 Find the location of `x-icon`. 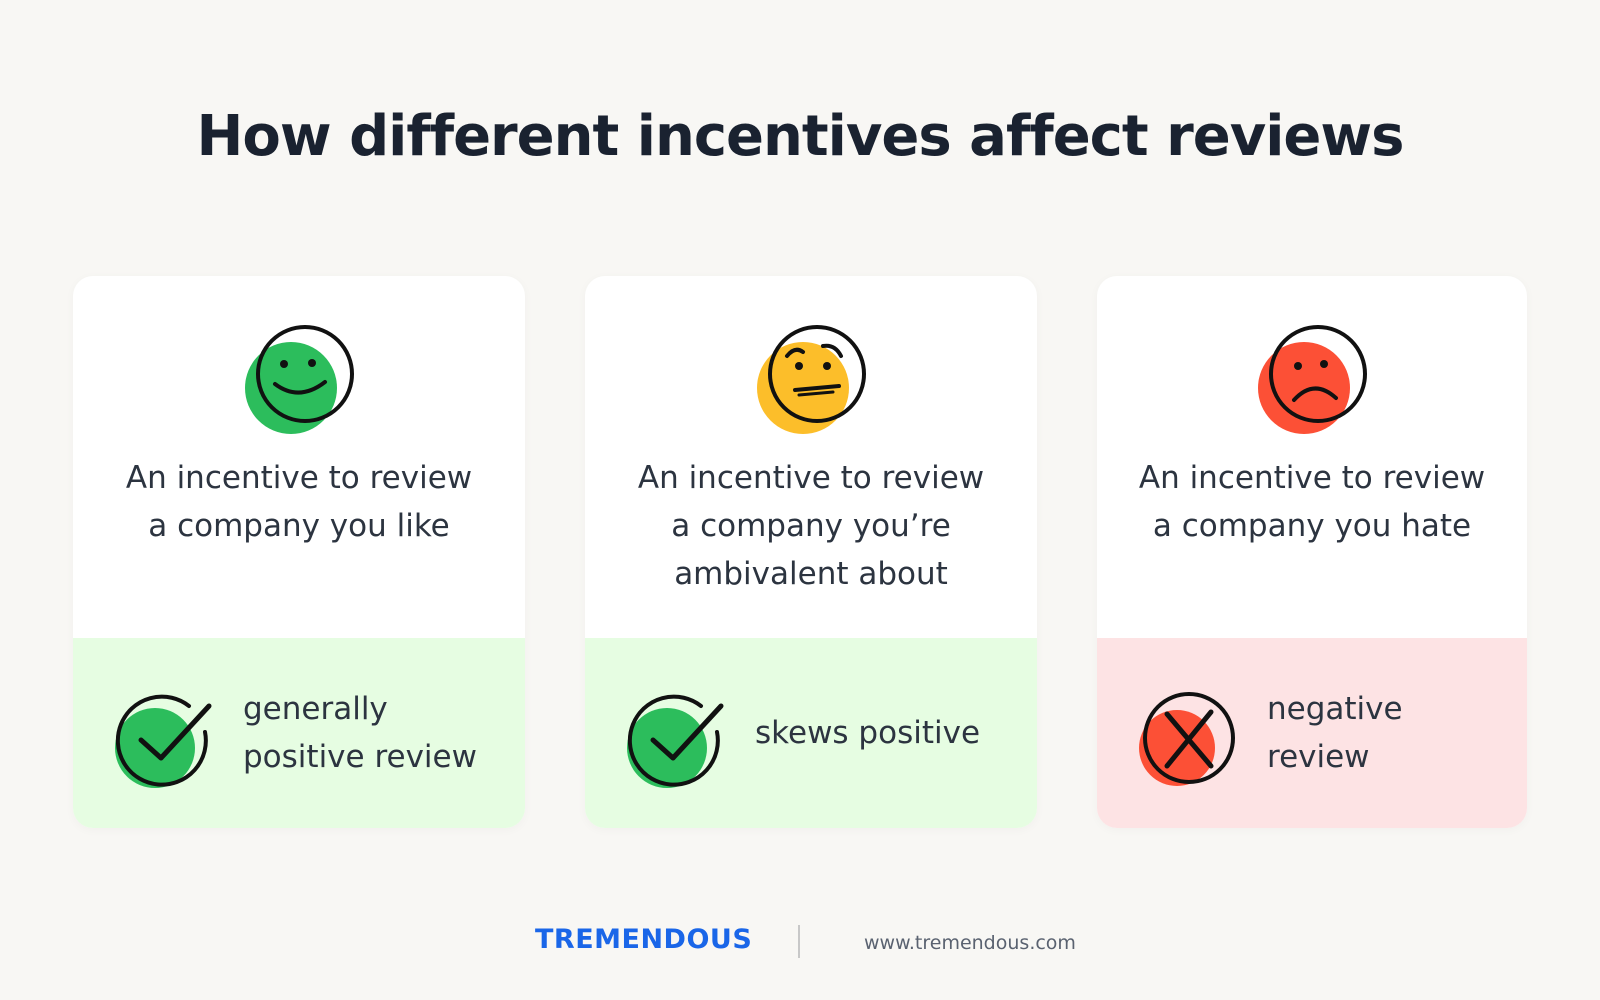

x-icon is located at coordinates (1189, 740).